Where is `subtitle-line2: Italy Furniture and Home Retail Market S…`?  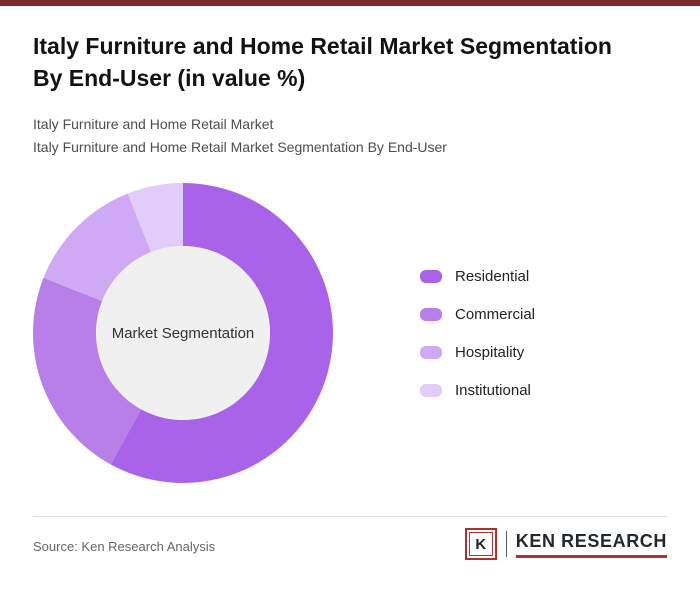
subtitle-line2: Italy Furniture and Home Retail Market S… is located at coordinates (240, 147).